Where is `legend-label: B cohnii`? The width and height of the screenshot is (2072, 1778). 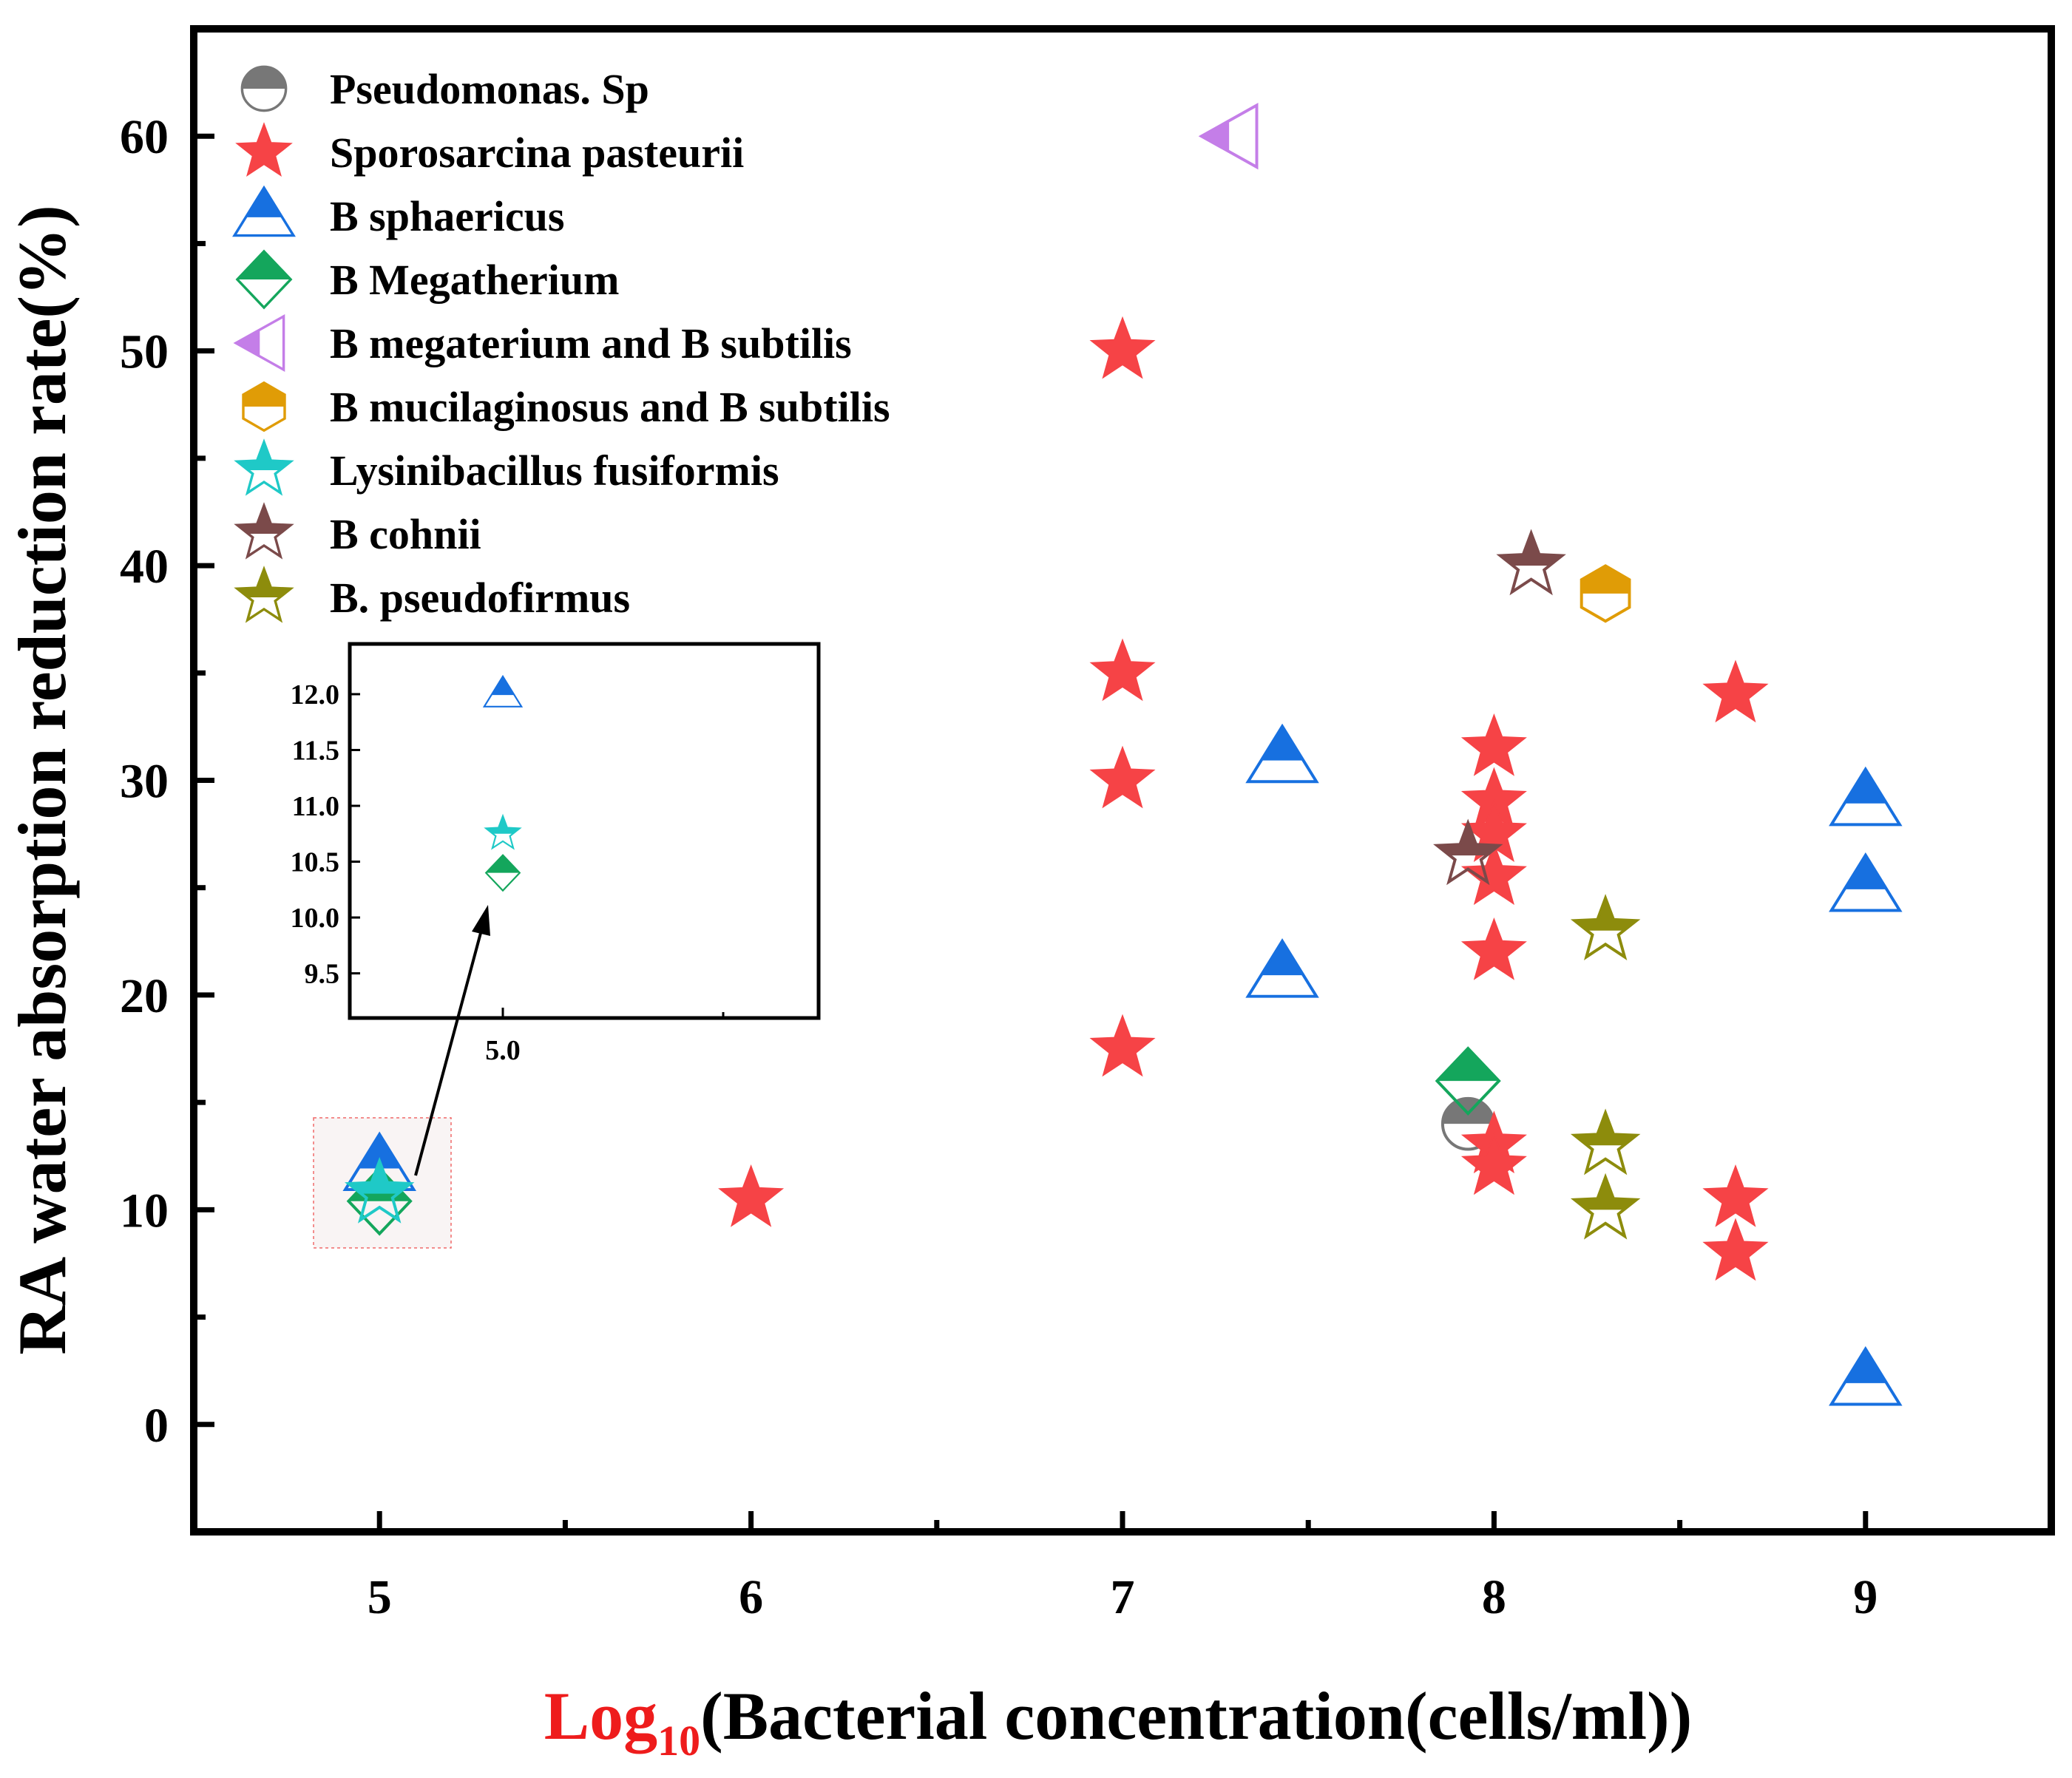
legend-label: B cohnii is located at coordinates (405, 534).